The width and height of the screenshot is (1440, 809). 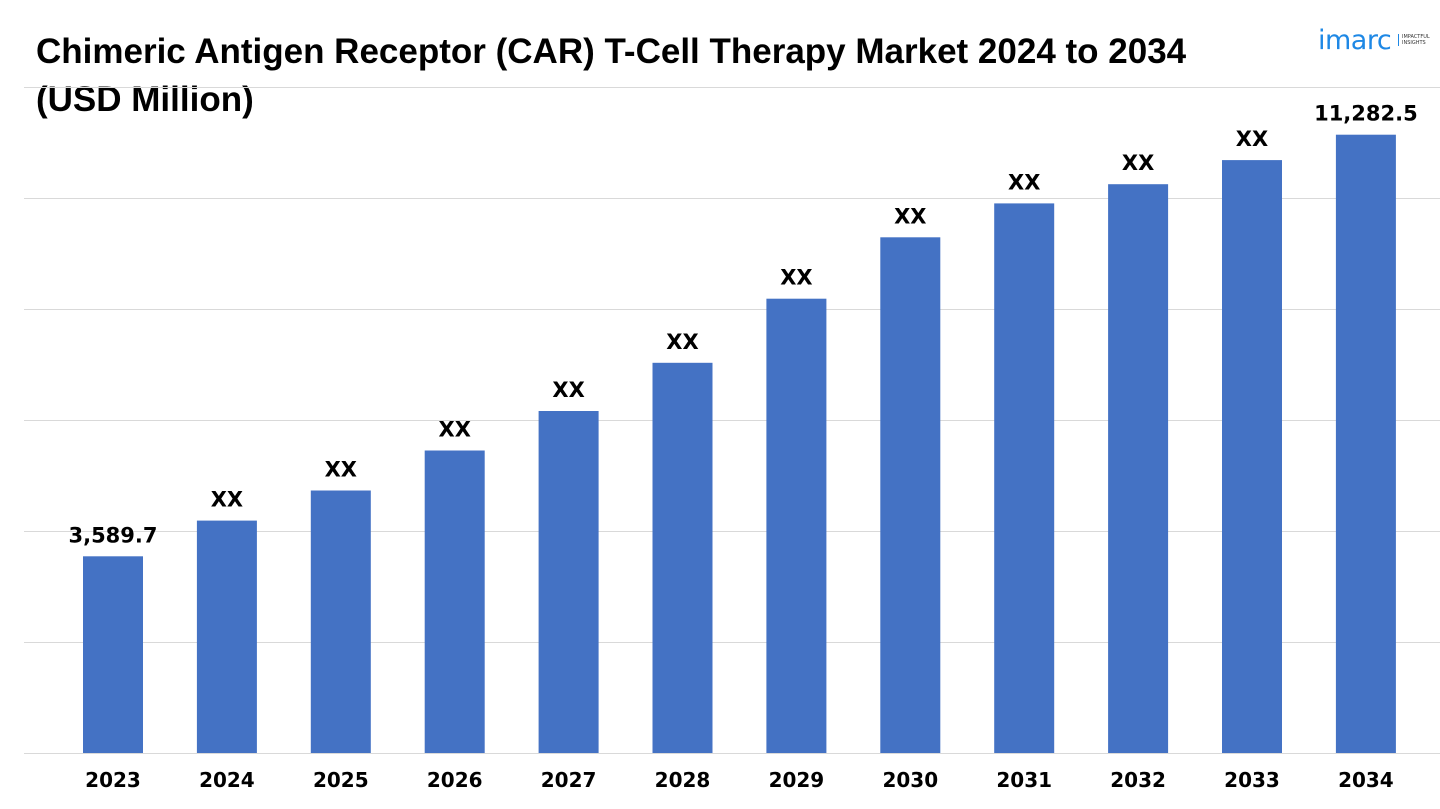 What do you see at coordinates (1366, 780) in the screenshot?
I see `x-tick-label-2034: 2034` at bounding box center [1366, 780].